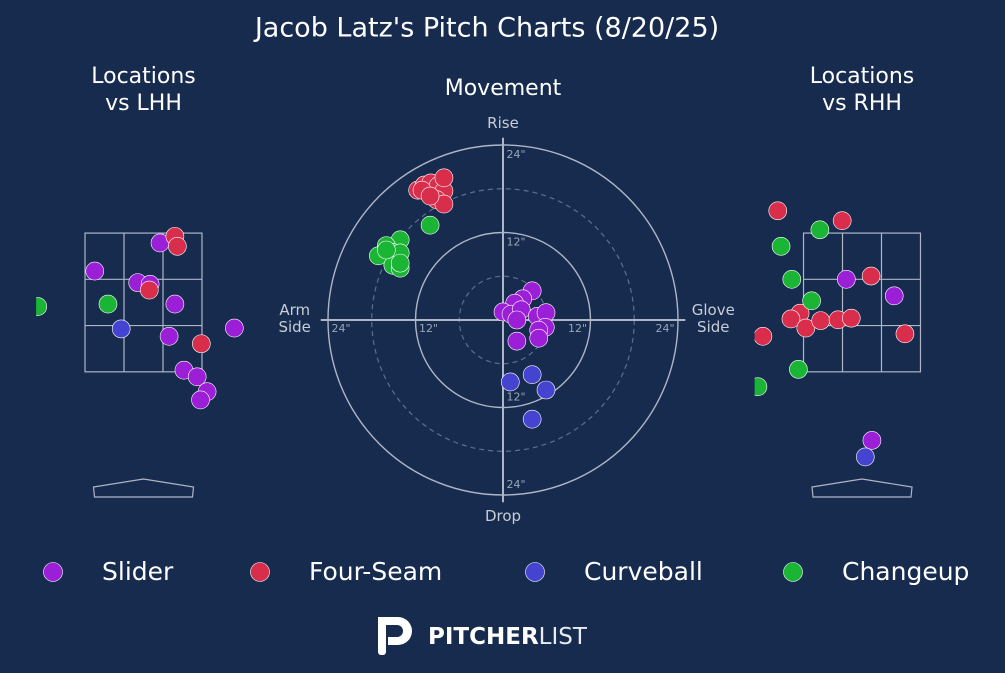 This screenshot has height=673, width=1005. Describe the element at coordinates (486, 28) in the screenshot. I see `page-title: Jacob Latz's Pitch Charts (8/20/25)` at that location.